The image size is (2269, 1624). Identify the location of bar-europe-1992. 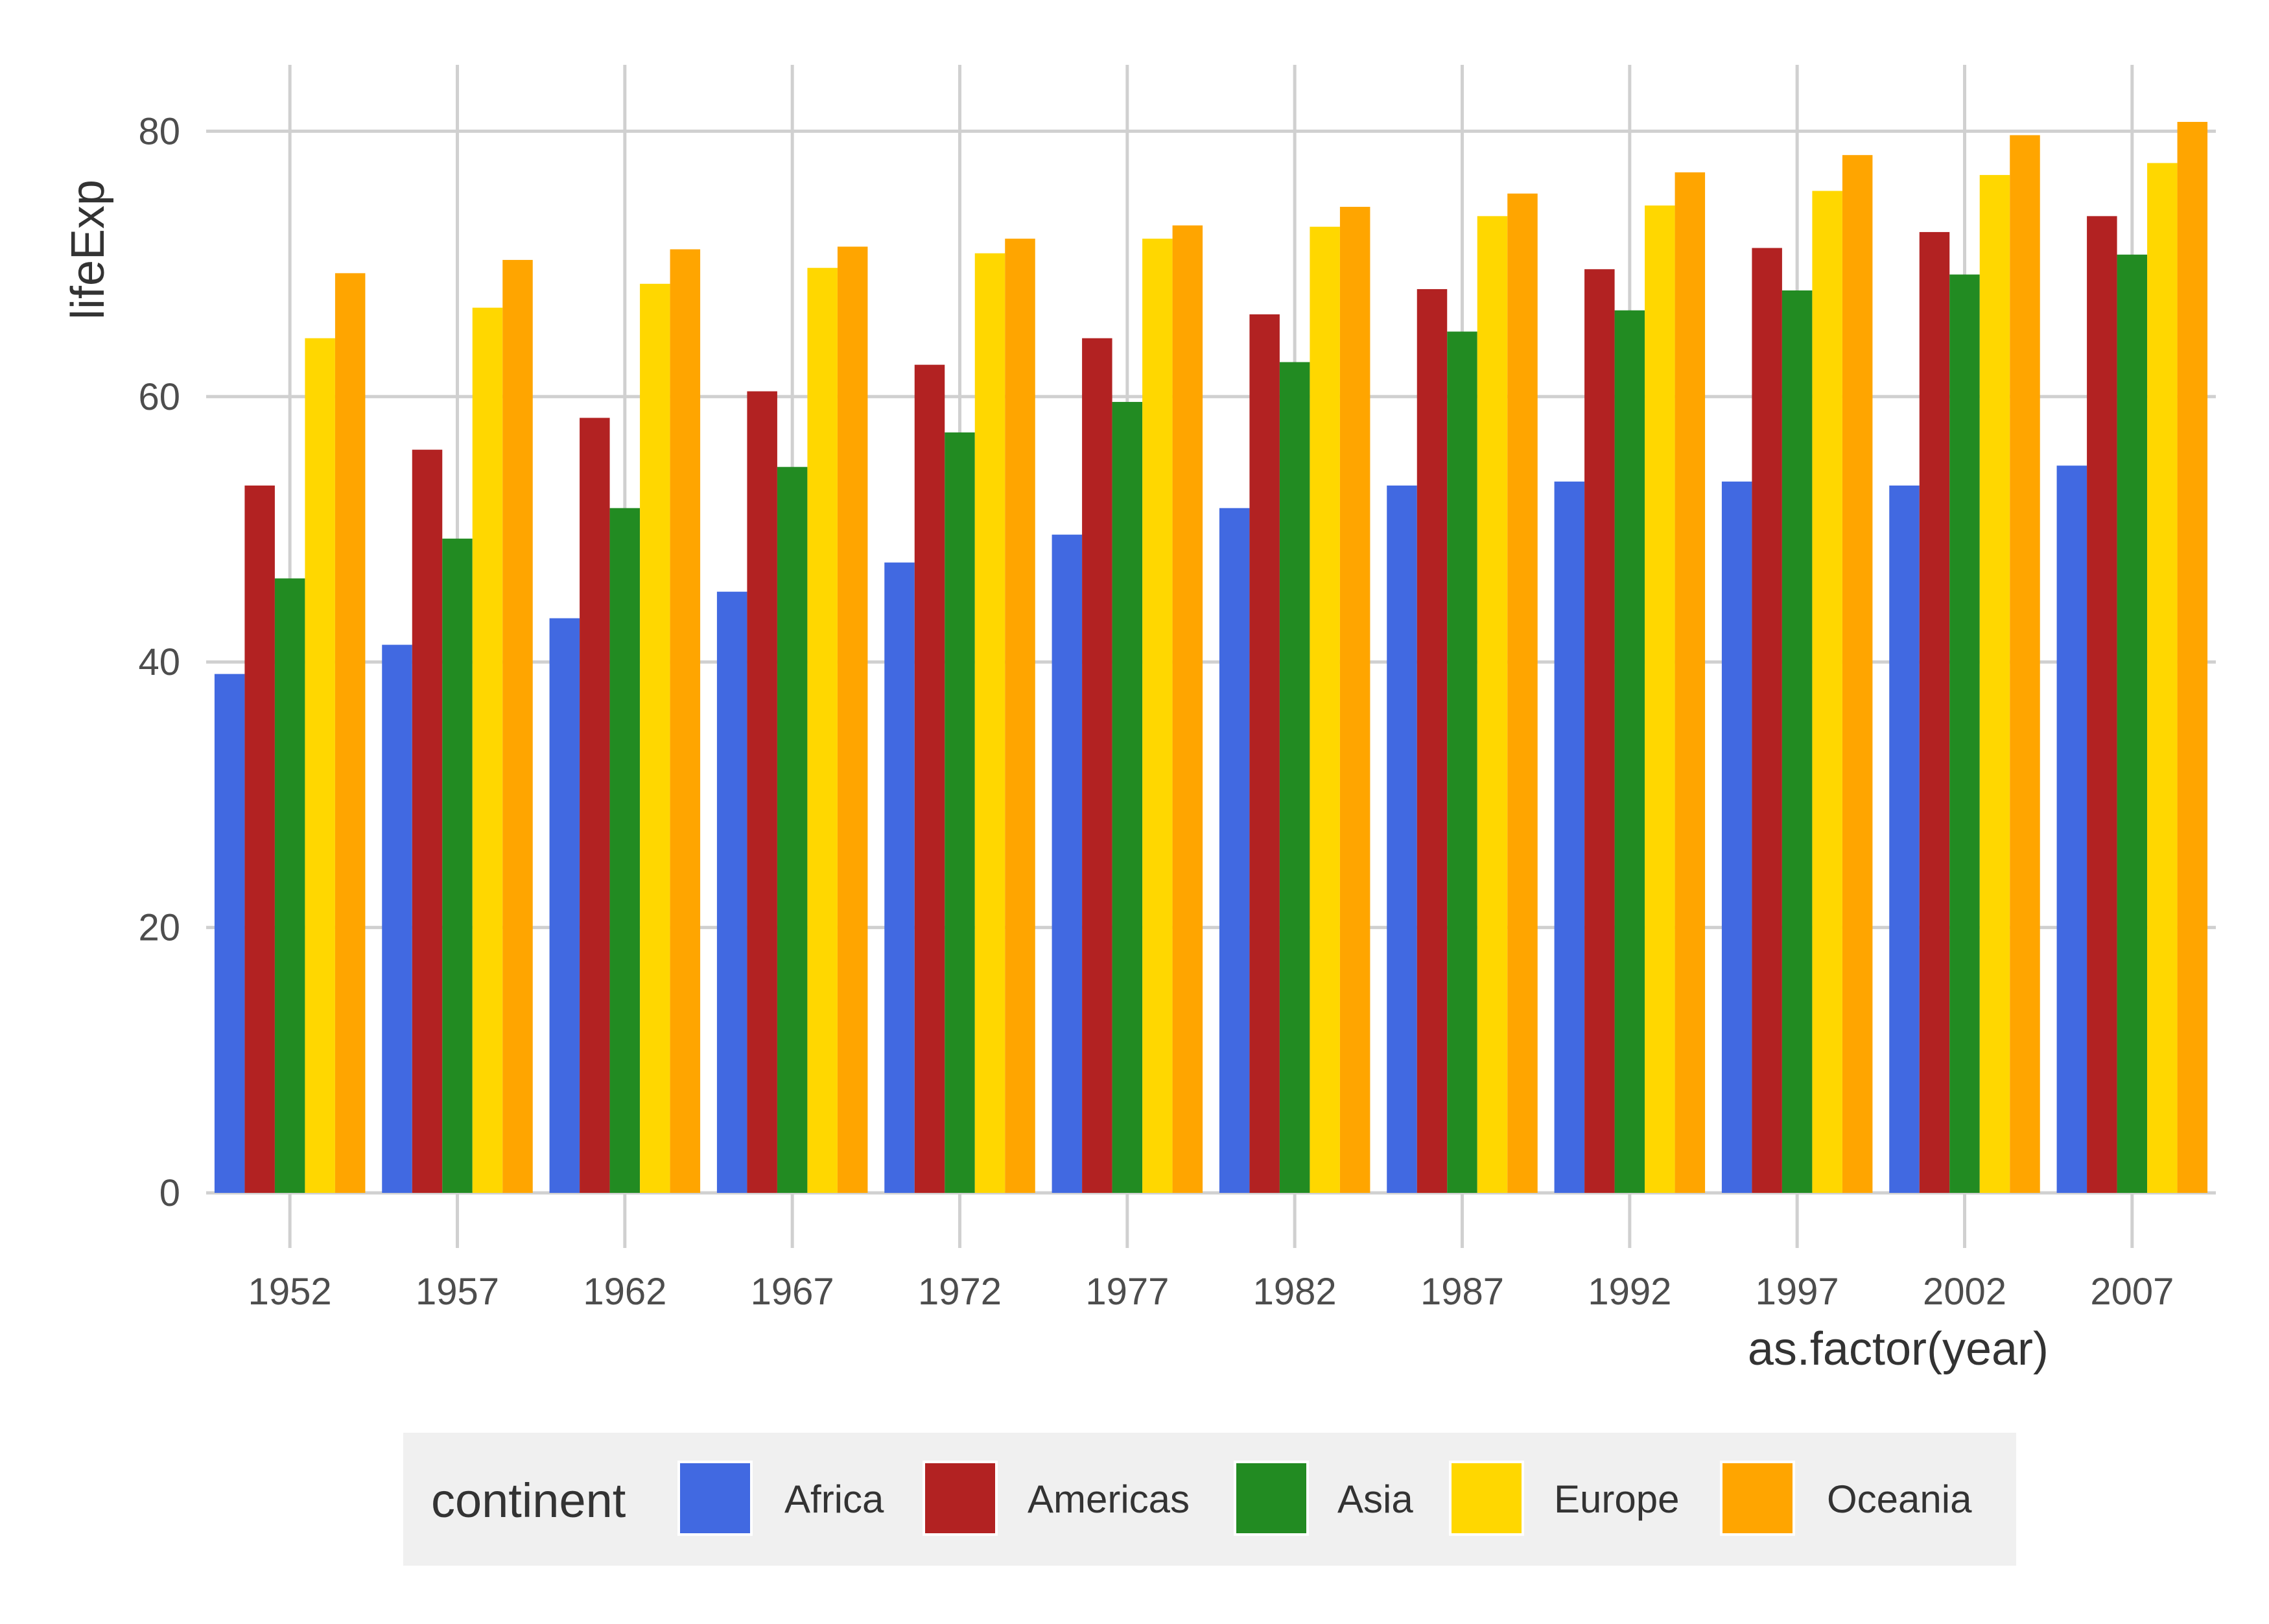
(1660, 699).